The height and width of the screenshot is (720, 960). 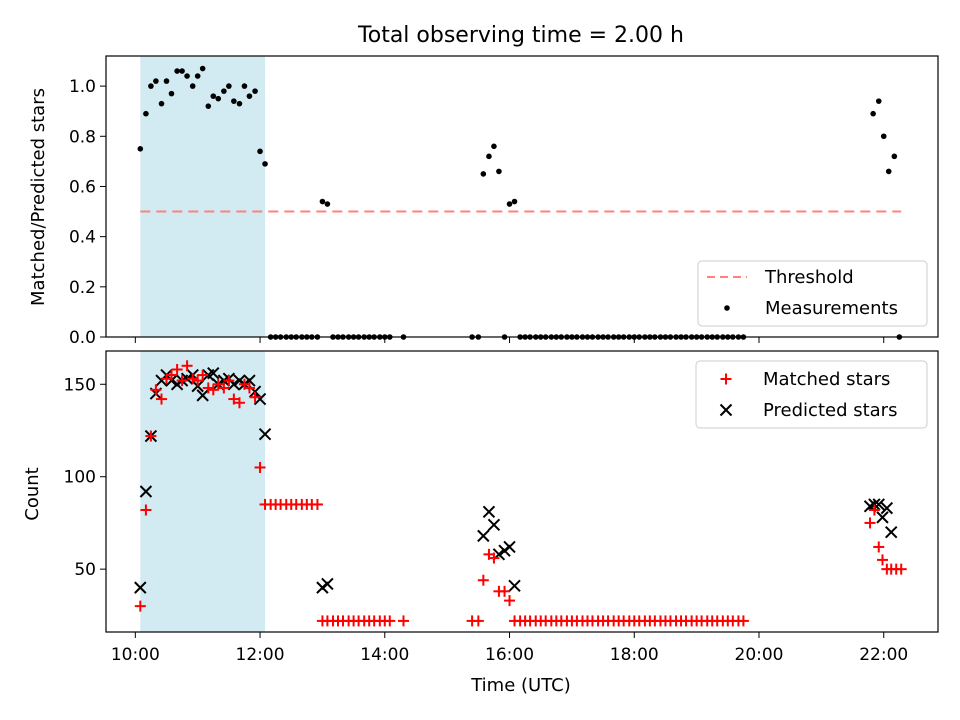 I want to click on ratio-legend: Threshold Measurements, so click(x=812, y=293).